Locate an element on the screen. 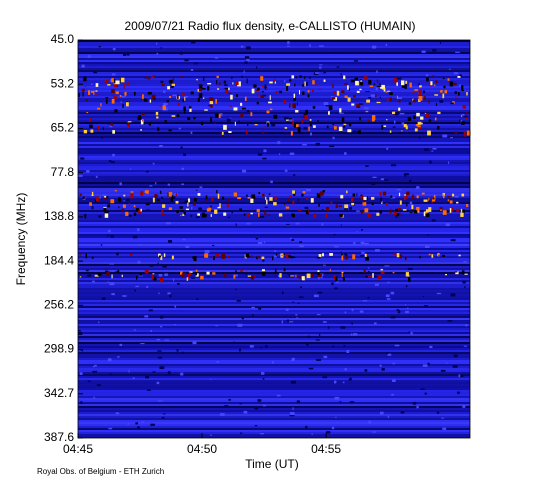 This screenshot has width=540, height=480. x-tick-label: 04:45 is located at coordinates (78, 449).